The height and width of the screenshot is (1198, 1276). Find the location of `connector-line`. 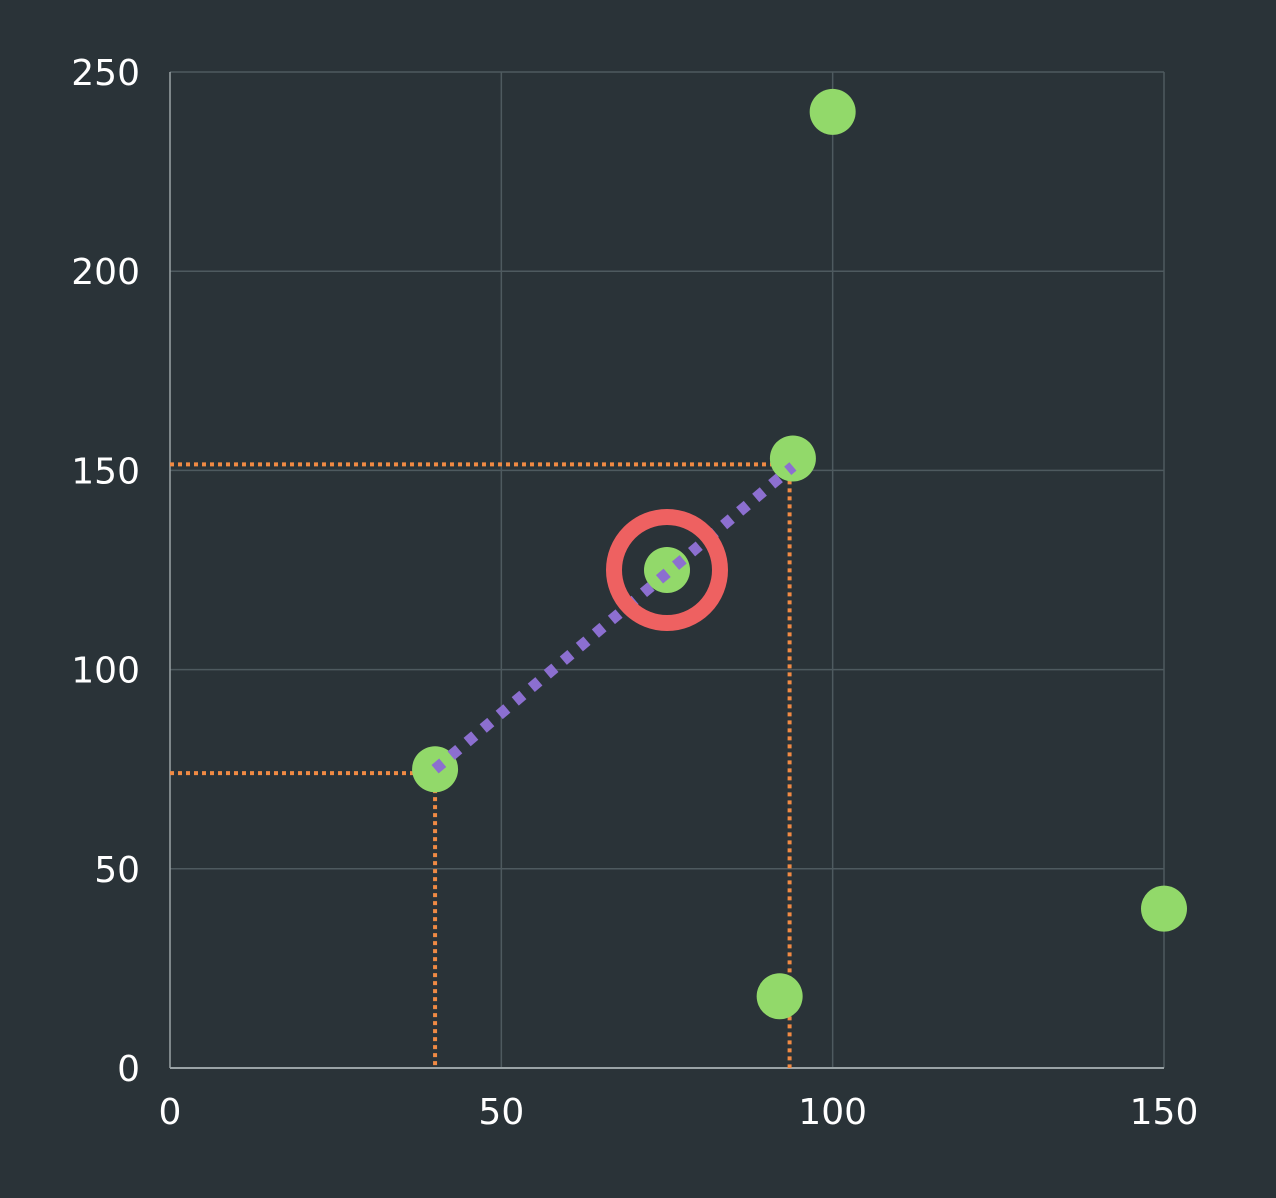

connector-line is located at coordinates (614, 618).